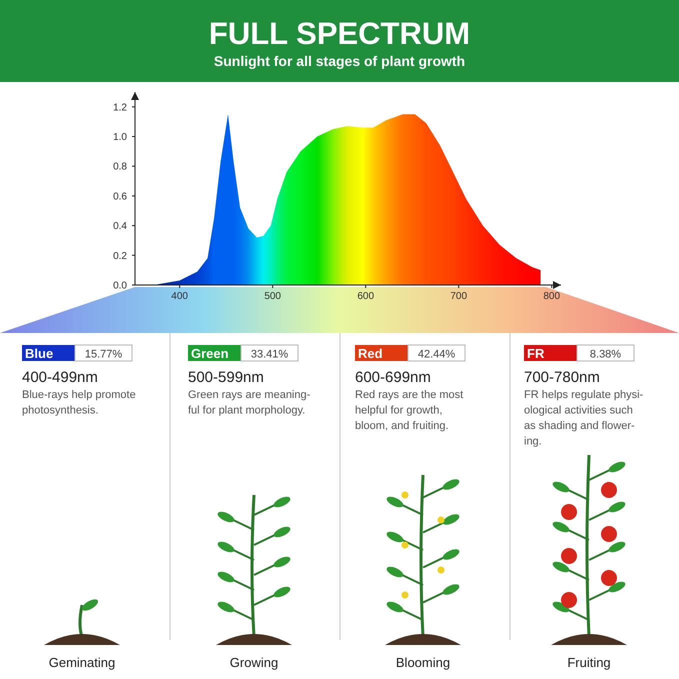  What do you see at coordinates (339, 33) in the screenshot?
I see `chart-title: FULL SPECTRUM` at bounding box center [339, 33].